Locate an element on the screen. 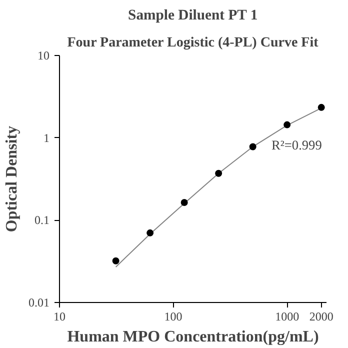 The image size is (348, 348). annotation: R²=0.999 is located at coordinates (297, 145).